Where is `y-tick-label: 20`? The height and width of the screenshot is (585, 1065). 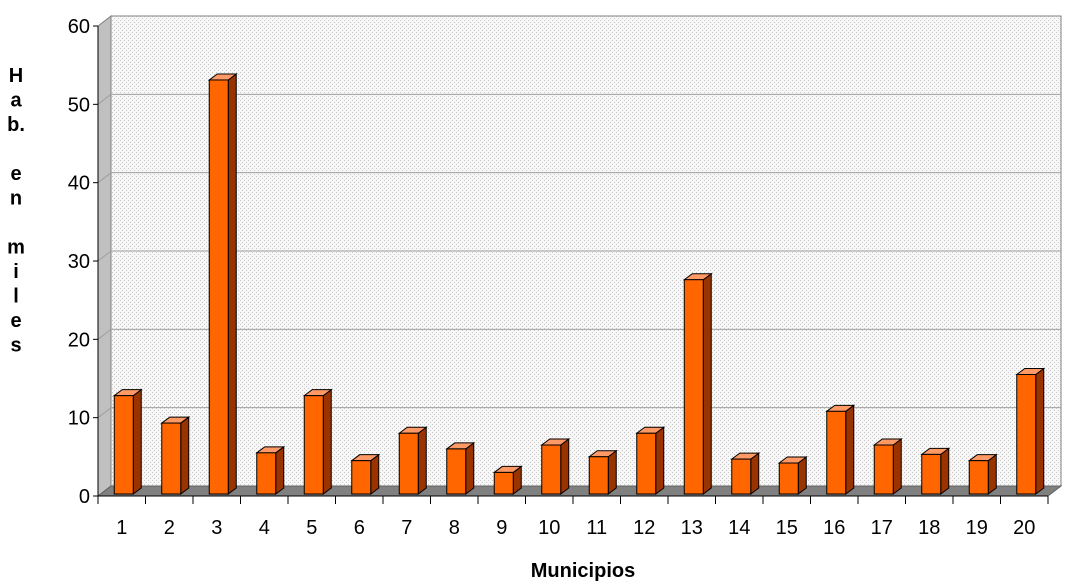 y-tick-label: 20 is located at coordinates (79, 340).